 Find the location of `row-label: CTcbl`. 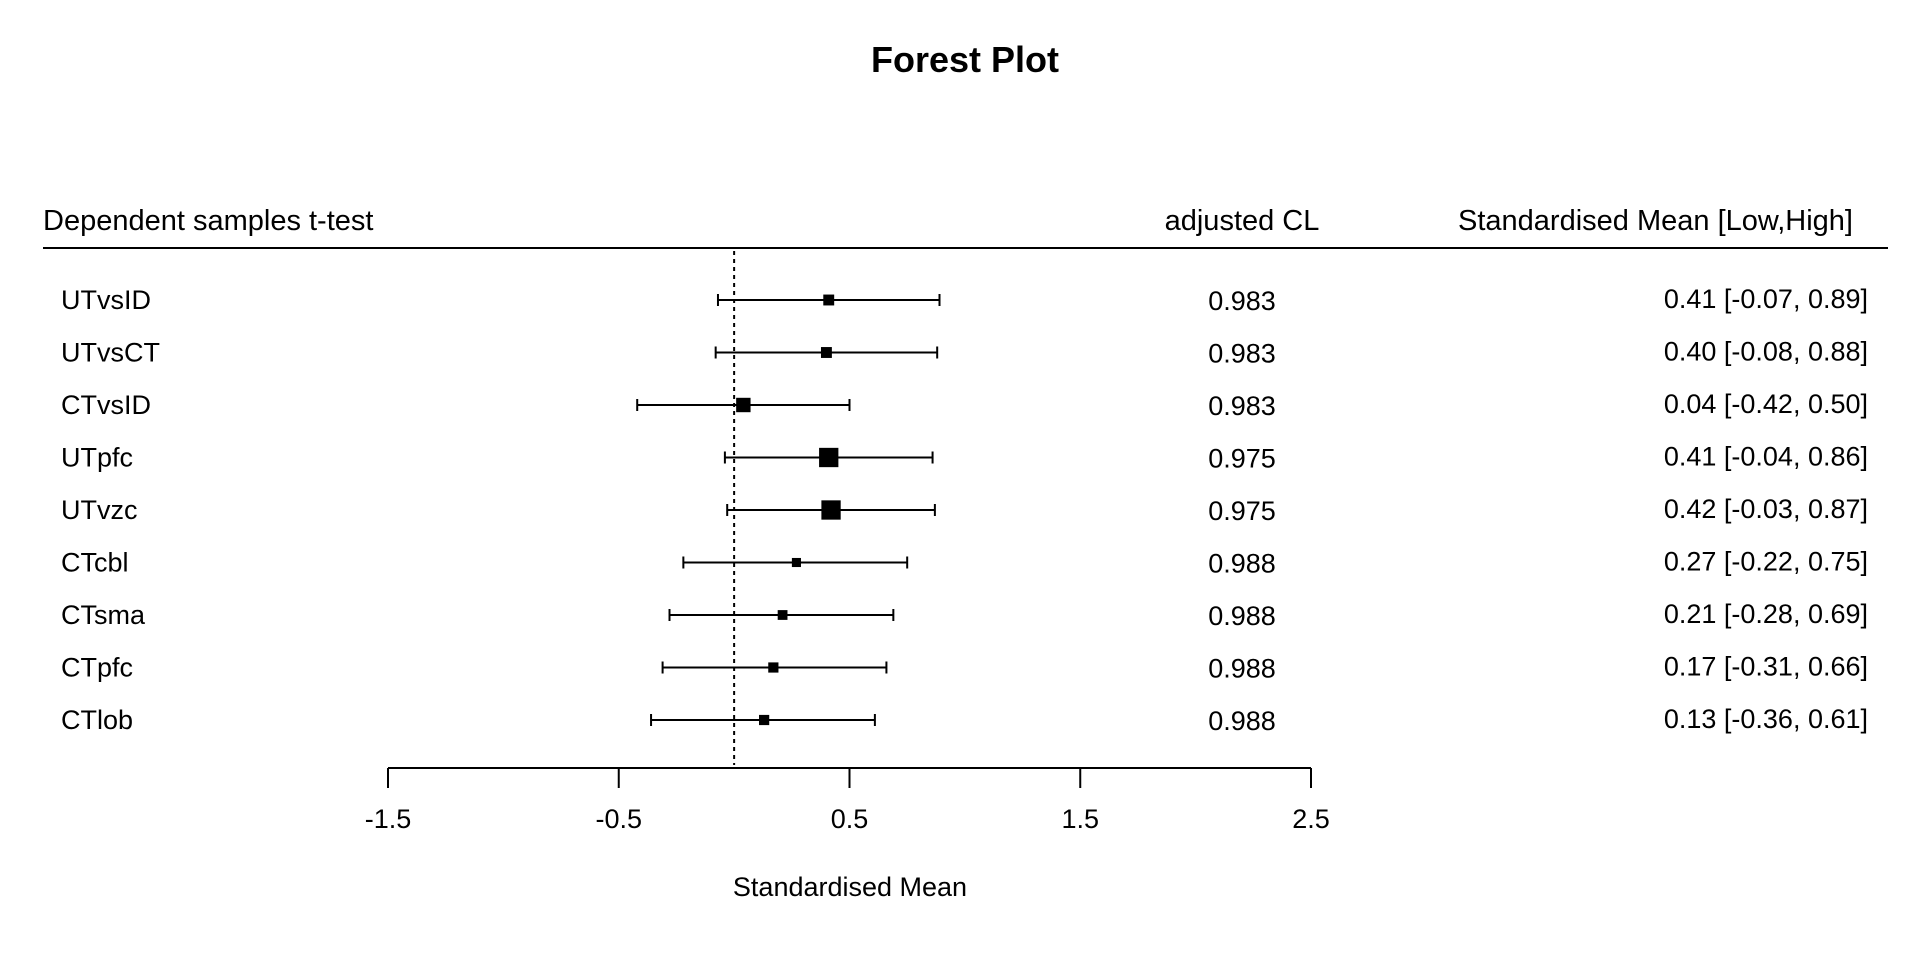

row-label: CTcbl is located at coordinates (95, 563).